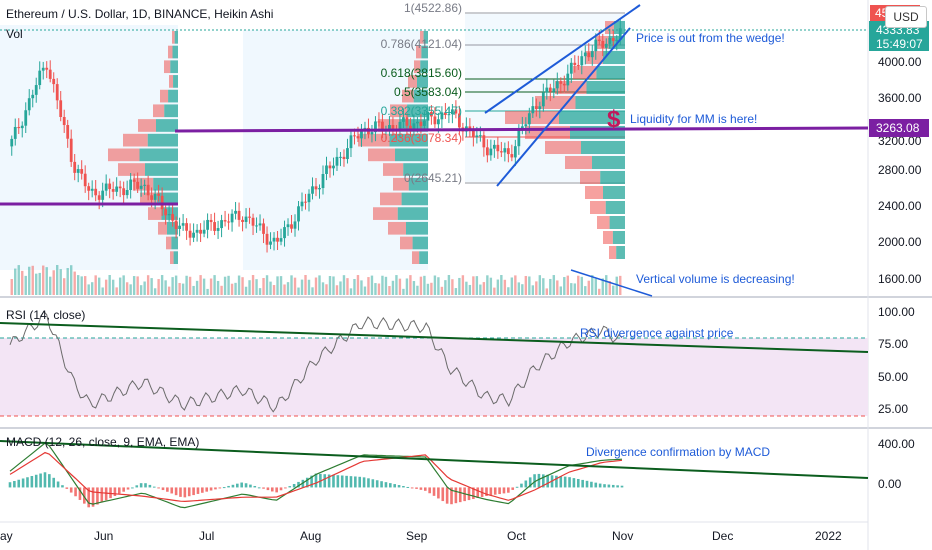  I want to click on currency-button: USD, so click(906, 17).